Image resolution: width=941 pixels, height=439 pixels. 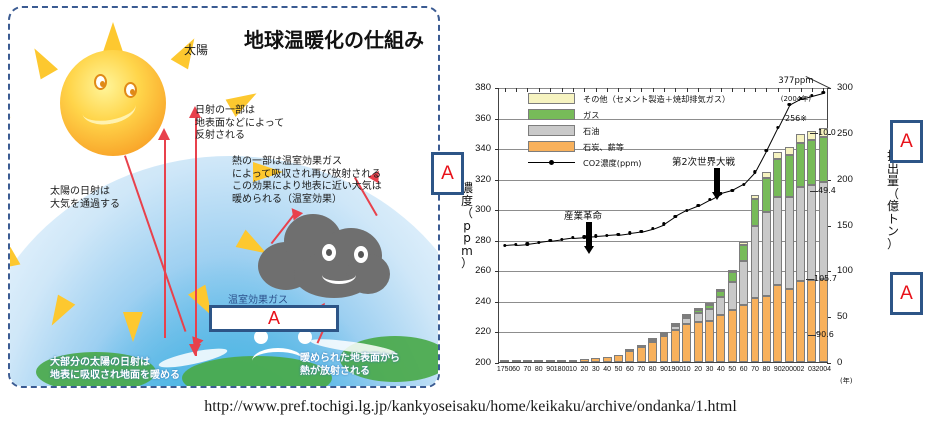 What do you see at coordinates (840, 362) in the screenshot?
I see `y-axis-right-tick: 0` at bounding box center [840, 362].